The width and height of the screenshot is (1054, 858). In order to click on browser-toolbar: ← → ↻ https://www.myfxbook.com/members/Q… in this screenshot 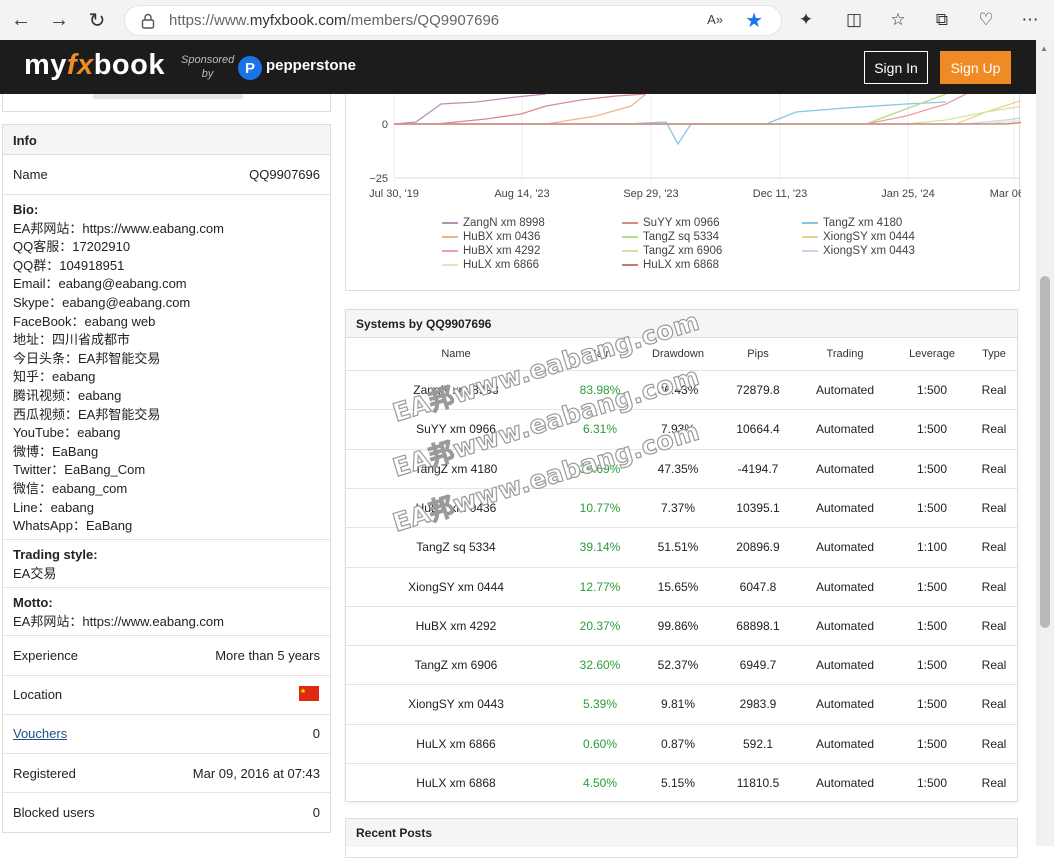, I will do `click(527, 20)`.